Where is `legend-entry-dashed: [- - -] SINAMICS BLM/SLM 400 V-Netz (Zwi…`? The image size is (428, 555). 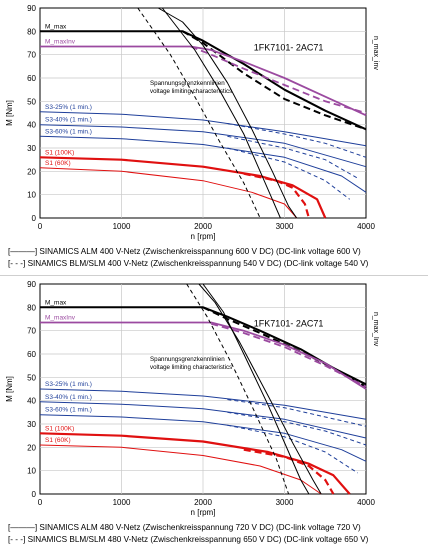 legend-entry-dashed: [- - -] SINAMICS BLM/SLM 400 V-Netz (Zwi… is located at coordinates (188, 263).